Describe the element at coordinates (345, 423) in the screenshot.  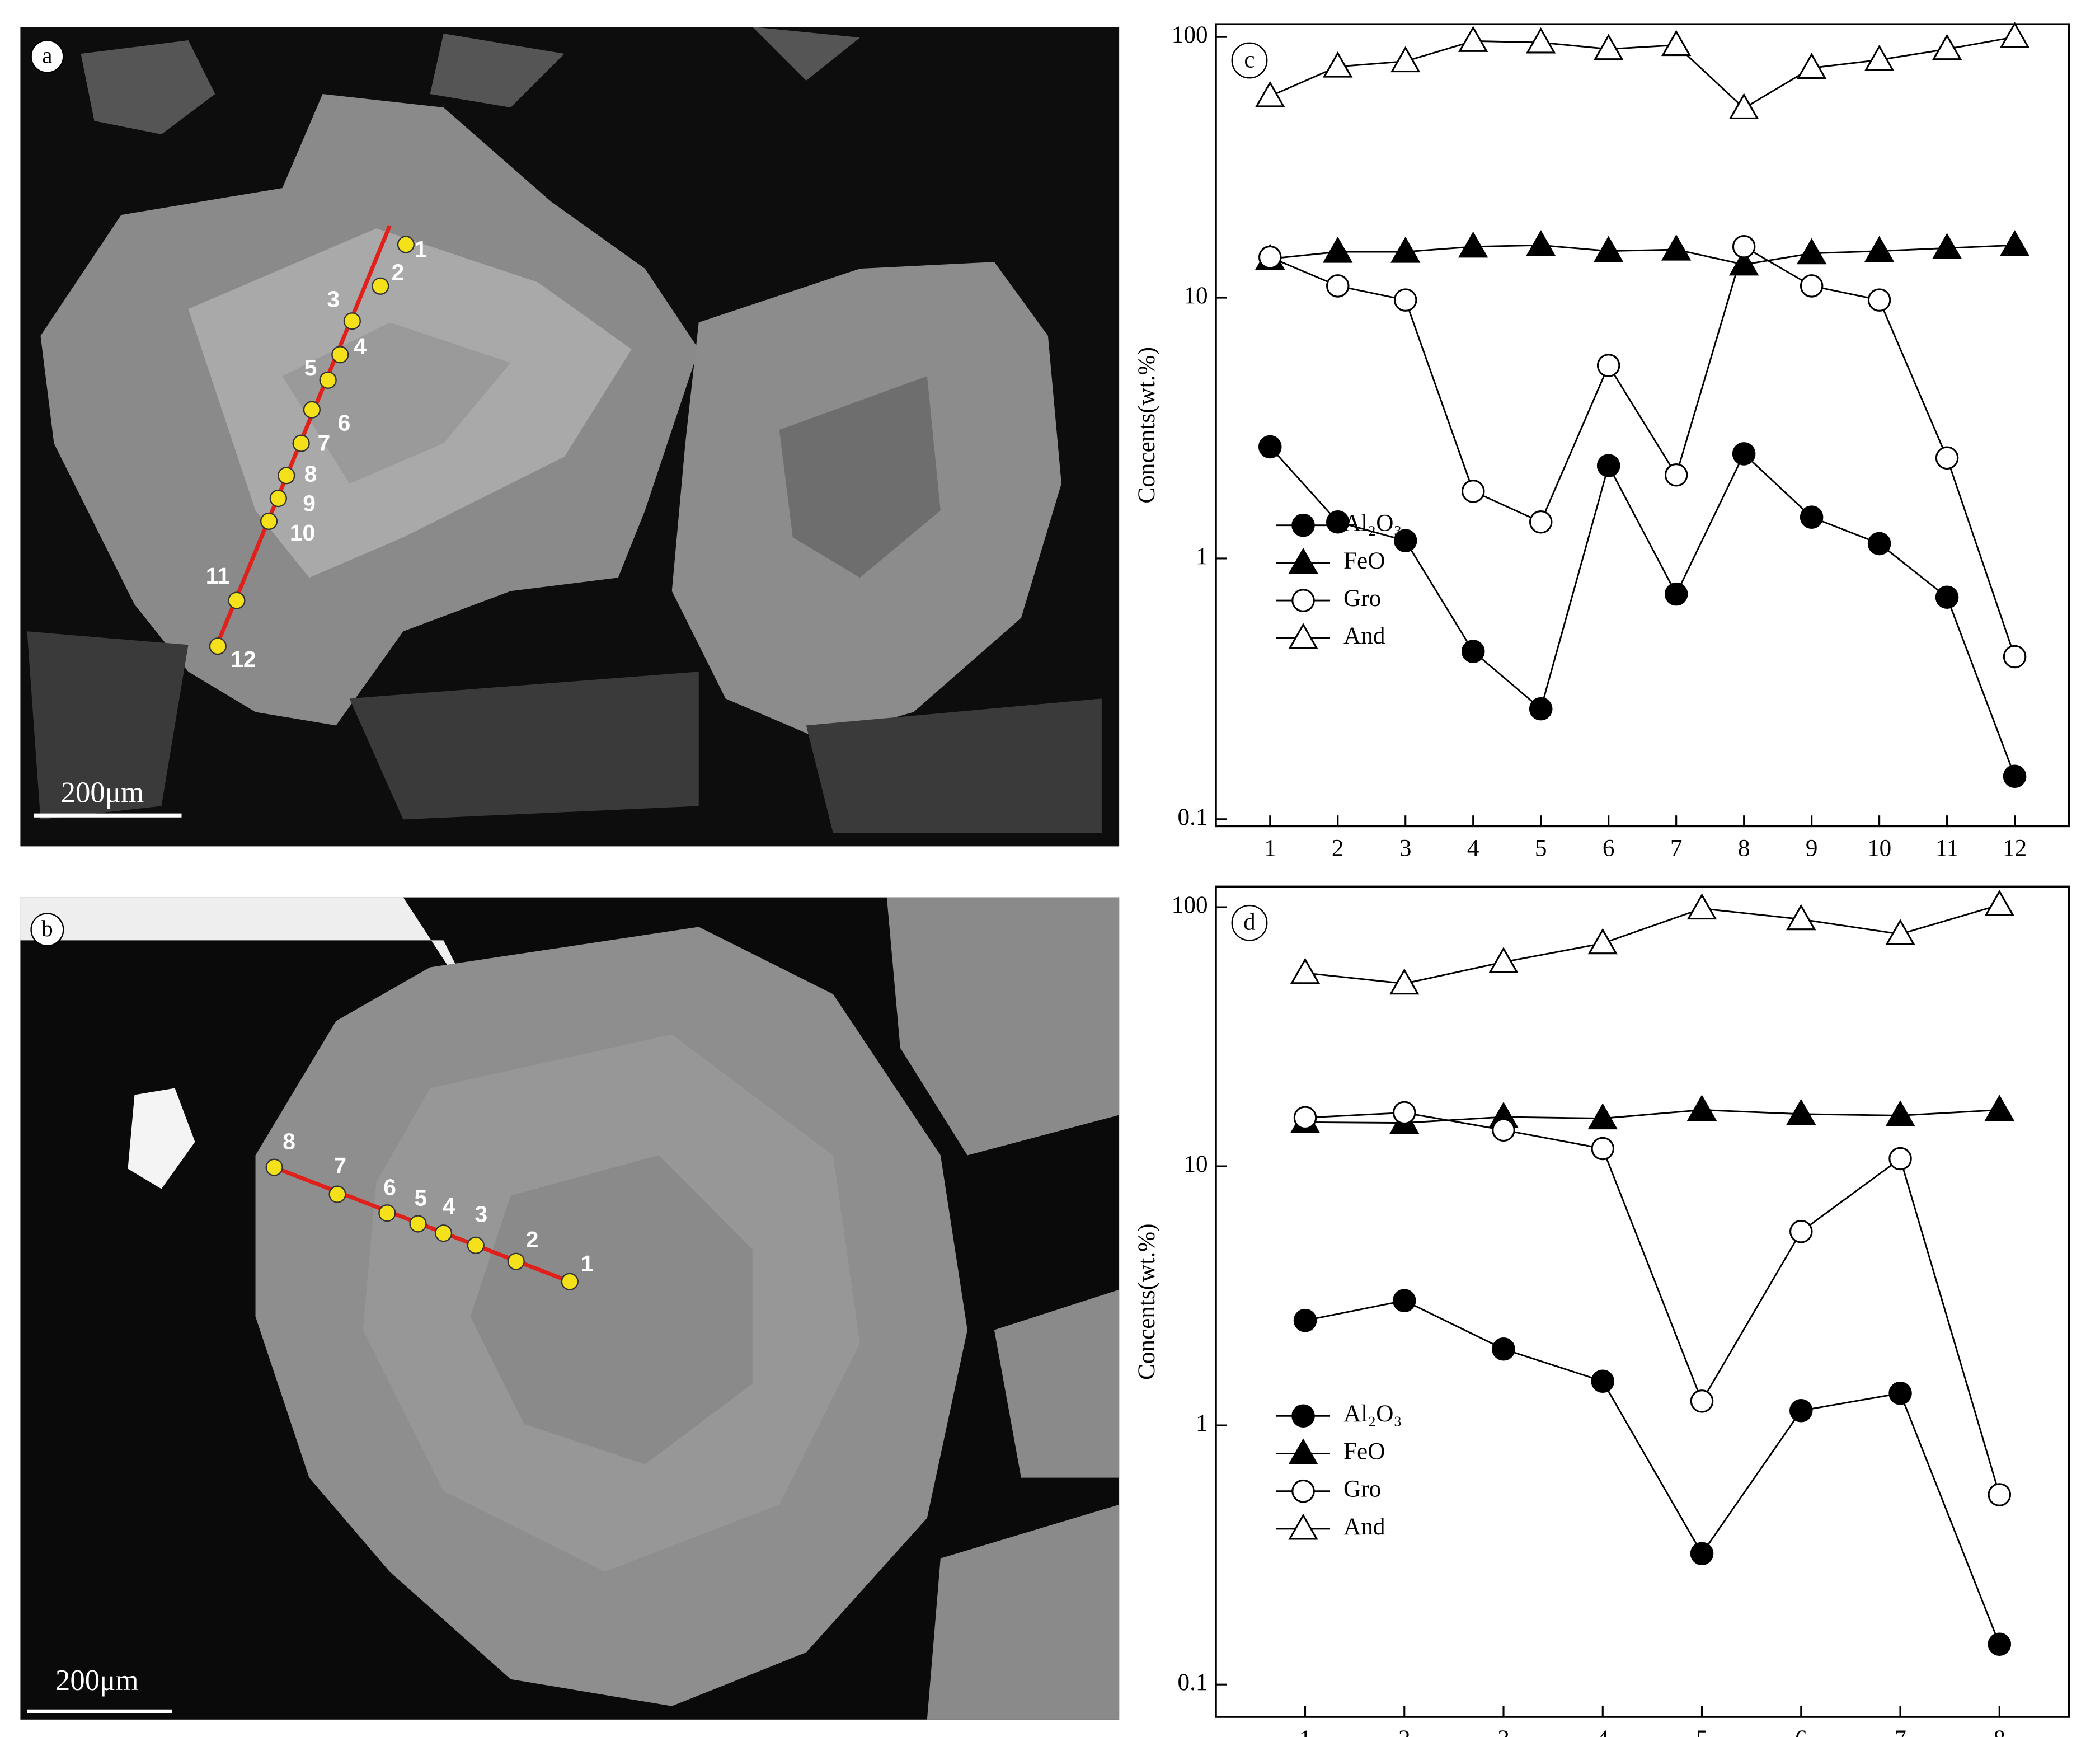
I see `sample-point-label: 6` at that location.